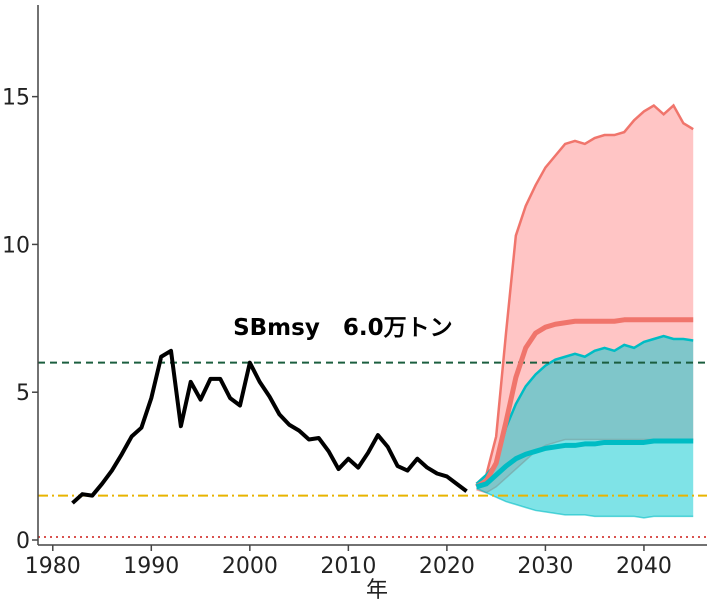 This screenshot has height=602, width=707. I want to click on x-tick-label: 1980, so click(53, 566).